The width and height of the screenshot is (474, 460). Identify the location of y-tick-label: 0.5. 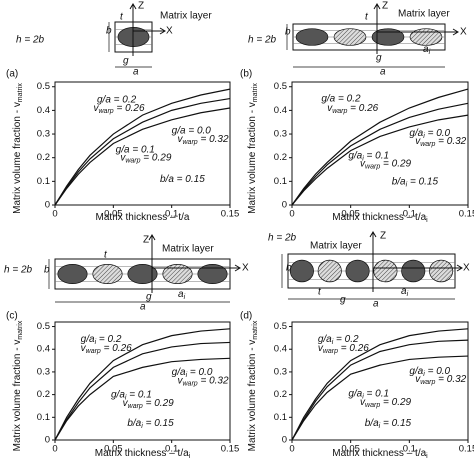
(280, 86).